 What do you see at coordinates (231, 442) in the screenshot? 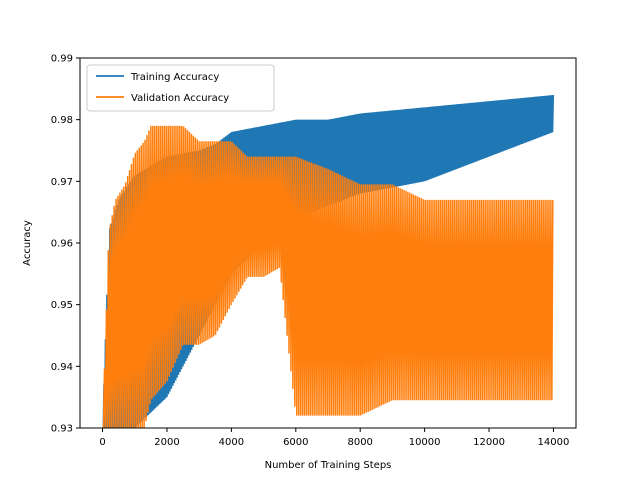
I see `x-tick-label: 4000` at bounding box center [231, 442].